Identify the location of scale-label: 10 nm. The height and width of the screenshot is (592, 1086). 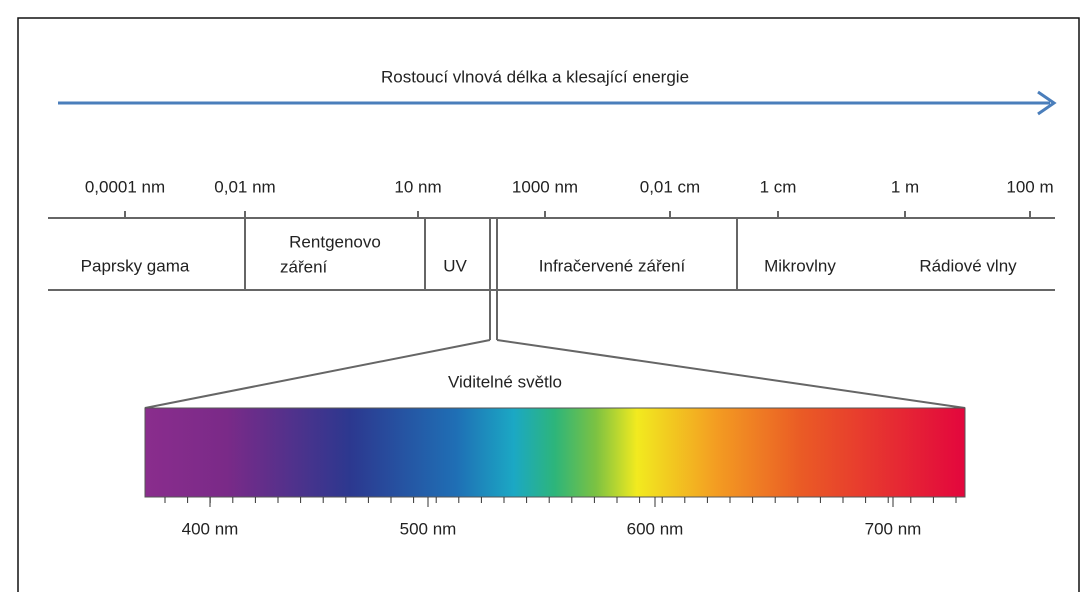
(417, 186).